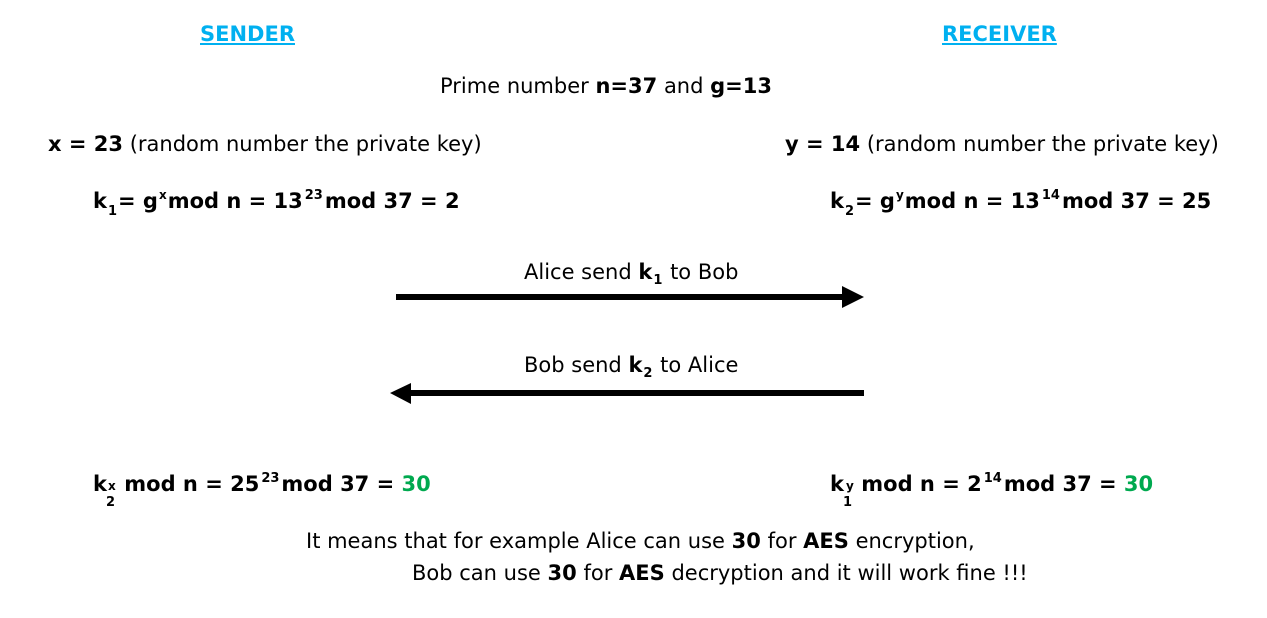 The image size is (1267, 618). Describe the element at coordinates (648, 373) in the screenshot. I see `bob-send-index: 2` at that location.